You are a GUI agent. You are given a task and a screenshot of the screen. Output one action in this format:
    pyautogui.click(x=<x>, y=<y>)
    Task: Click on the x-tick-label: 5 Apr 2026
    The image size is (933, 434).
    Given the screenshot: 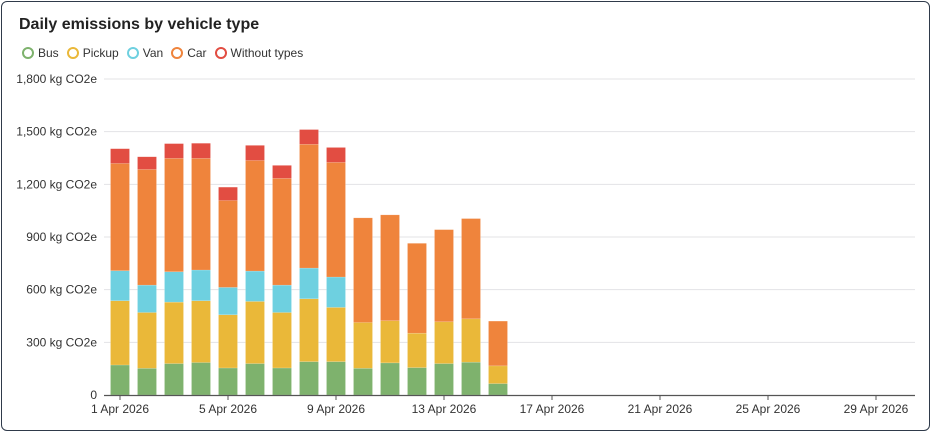 What is the action you would take?
    pyautogui.click(x=228, y=409)
    